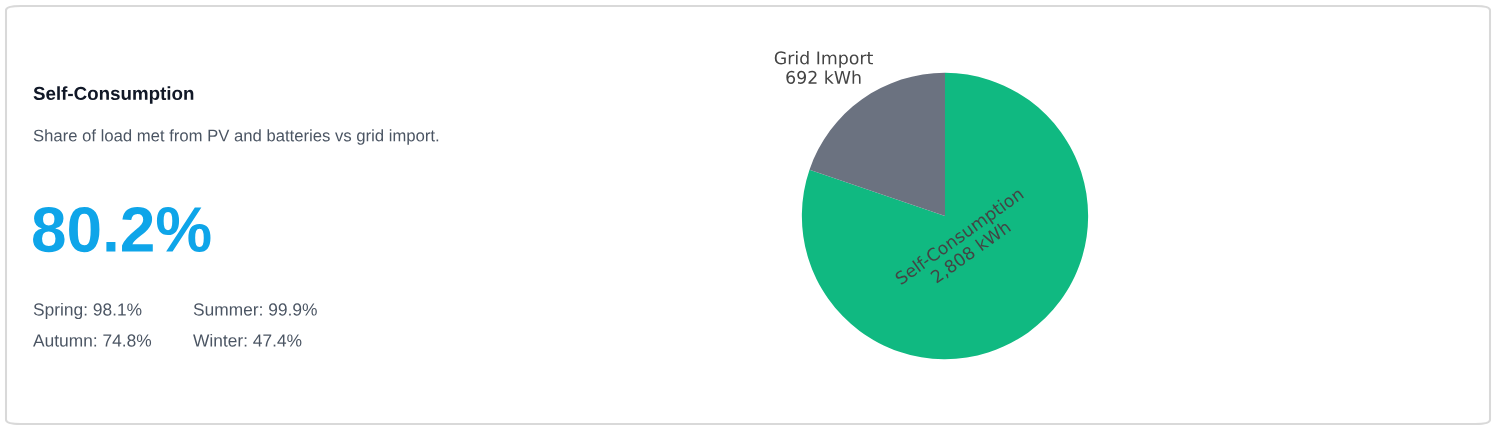  I want to click on slice-label: Grid Import, so click(823, 59).